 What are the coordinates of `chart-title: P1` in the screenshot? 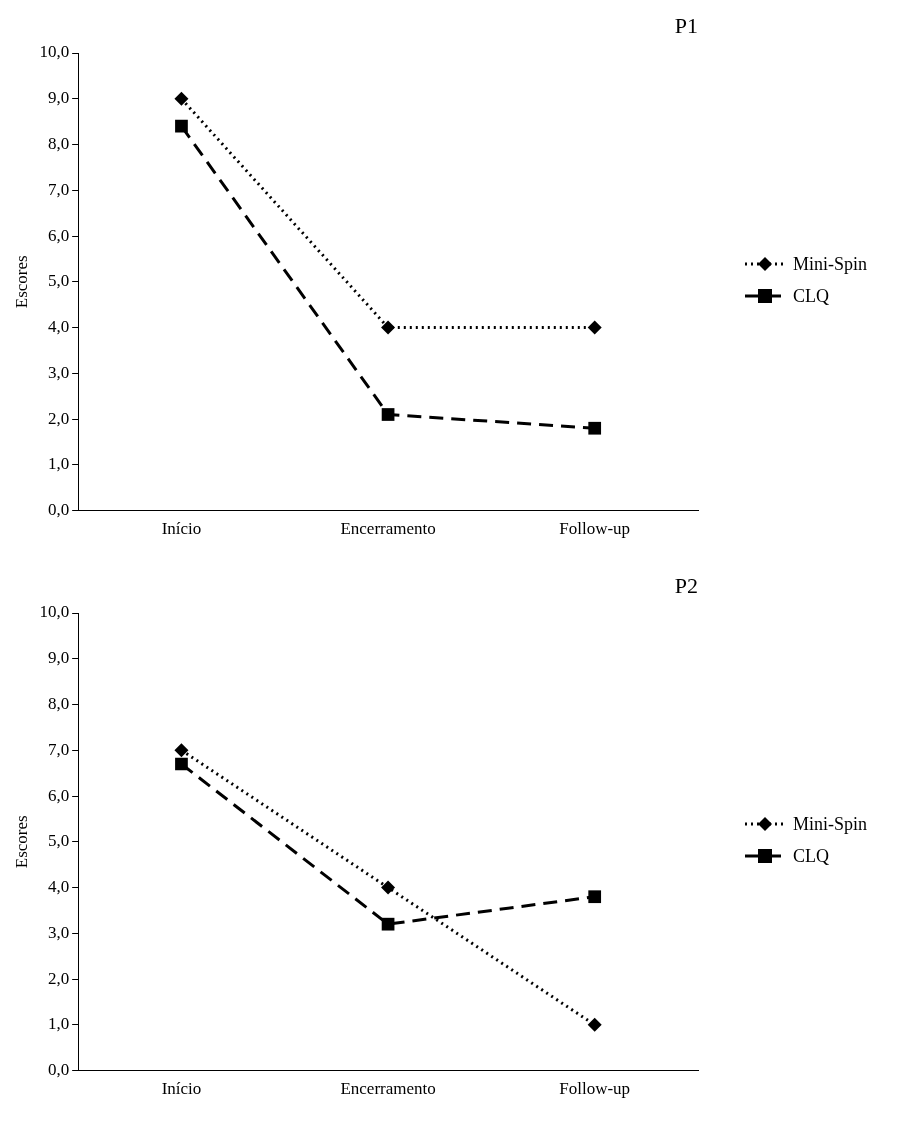 It's located at (686, 25).